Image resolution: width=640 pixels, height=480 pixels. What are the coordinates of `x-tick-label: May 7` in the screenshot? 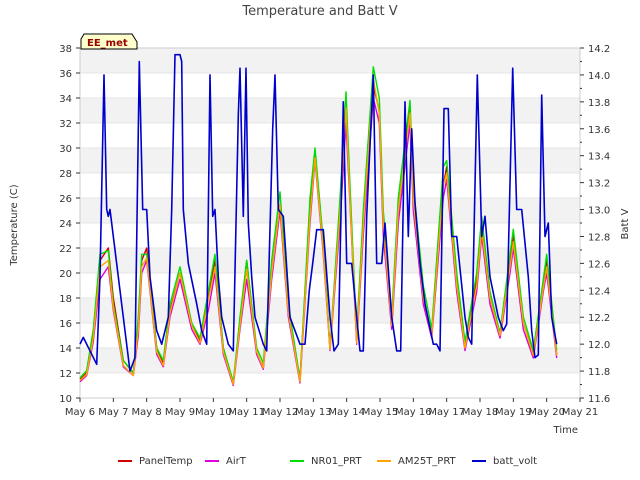 It's located at (113, 412).